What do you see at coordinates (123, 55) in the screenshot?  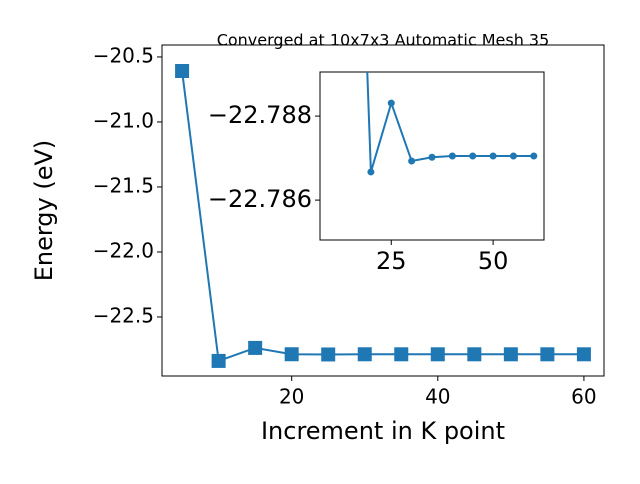 I see `y-tick-label: −20.5` at bounding box center [123, 55].